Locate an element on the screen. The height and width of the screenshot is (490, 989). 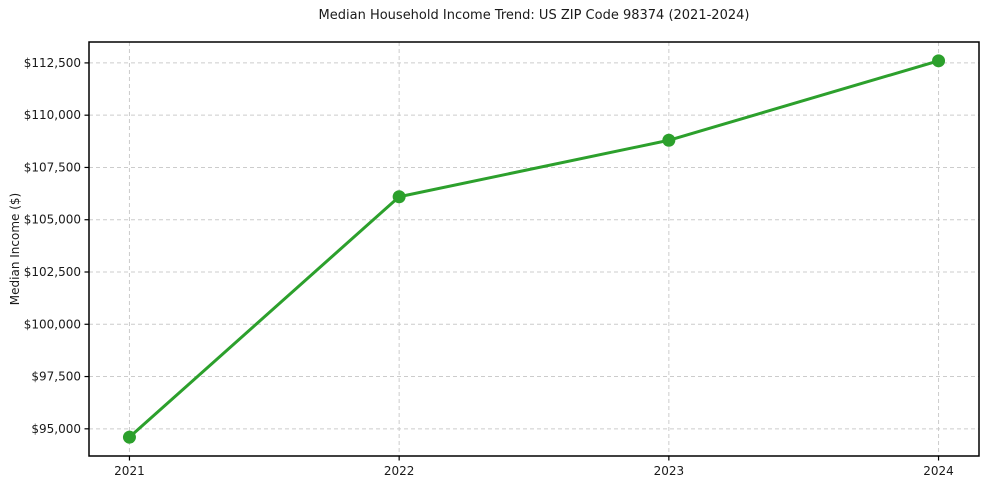
y-axis-label: Median Income ($) is located at coordinates (15, 249).